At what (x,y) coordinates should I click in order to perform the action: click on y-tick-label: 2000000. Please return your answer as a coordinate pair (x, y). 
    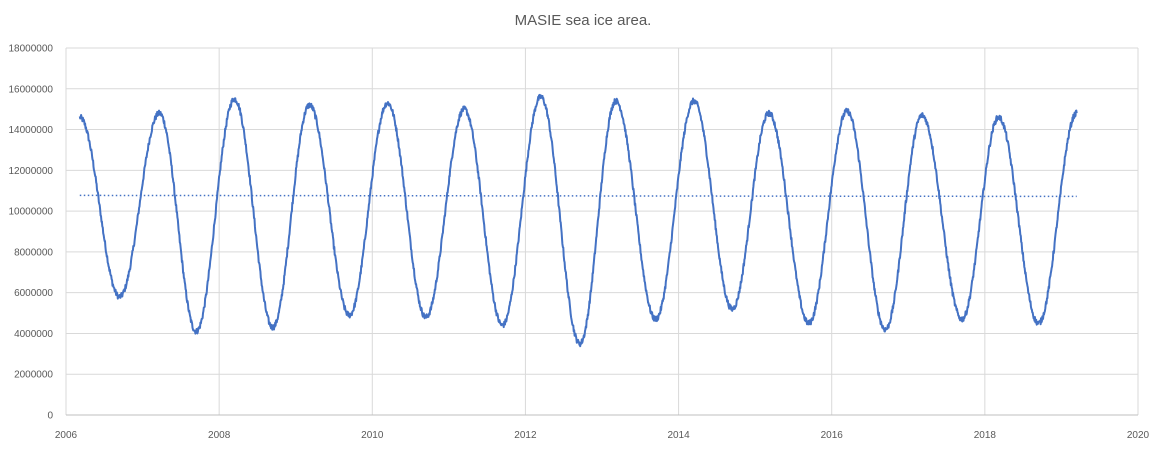
    Looking at the image, I should click on (33, 375).